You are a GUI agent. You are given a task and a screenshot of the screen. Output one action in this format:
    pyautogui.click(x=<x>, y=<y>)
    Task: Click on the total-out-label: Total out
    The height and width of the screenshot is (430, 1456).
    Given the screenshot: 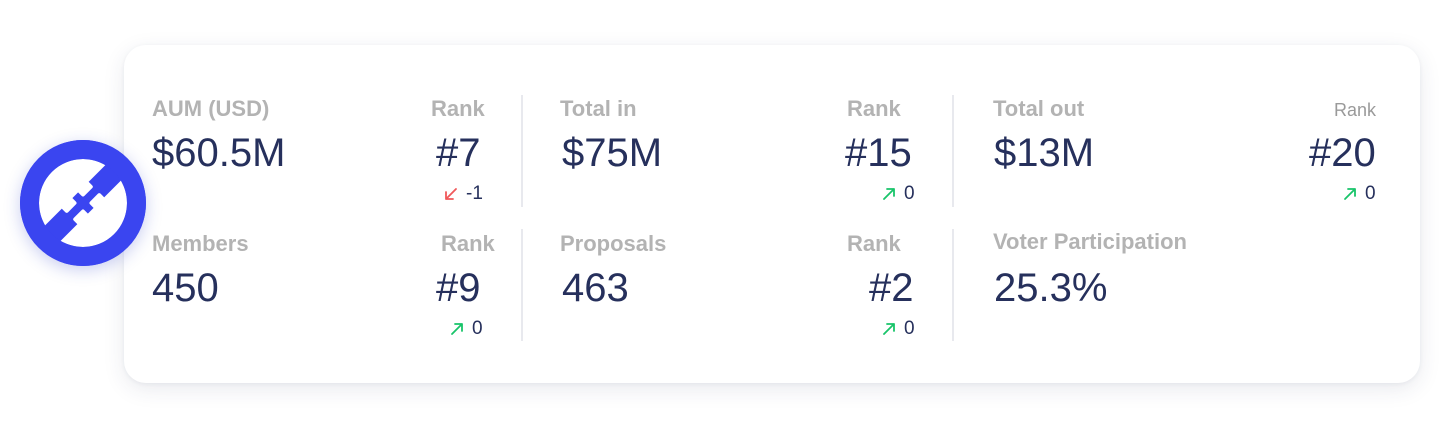 What is the action you would take?
    pyautogui.click(x=1039, y=108)
    